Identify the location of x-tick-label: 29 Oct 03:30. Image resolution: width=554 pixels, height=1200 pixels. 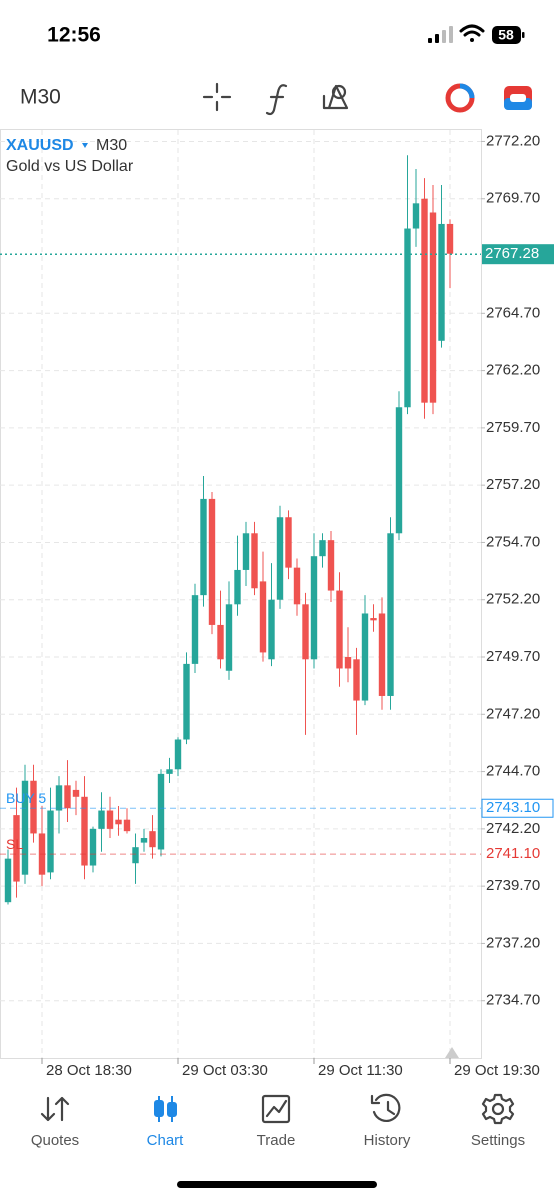
(225, 1070).